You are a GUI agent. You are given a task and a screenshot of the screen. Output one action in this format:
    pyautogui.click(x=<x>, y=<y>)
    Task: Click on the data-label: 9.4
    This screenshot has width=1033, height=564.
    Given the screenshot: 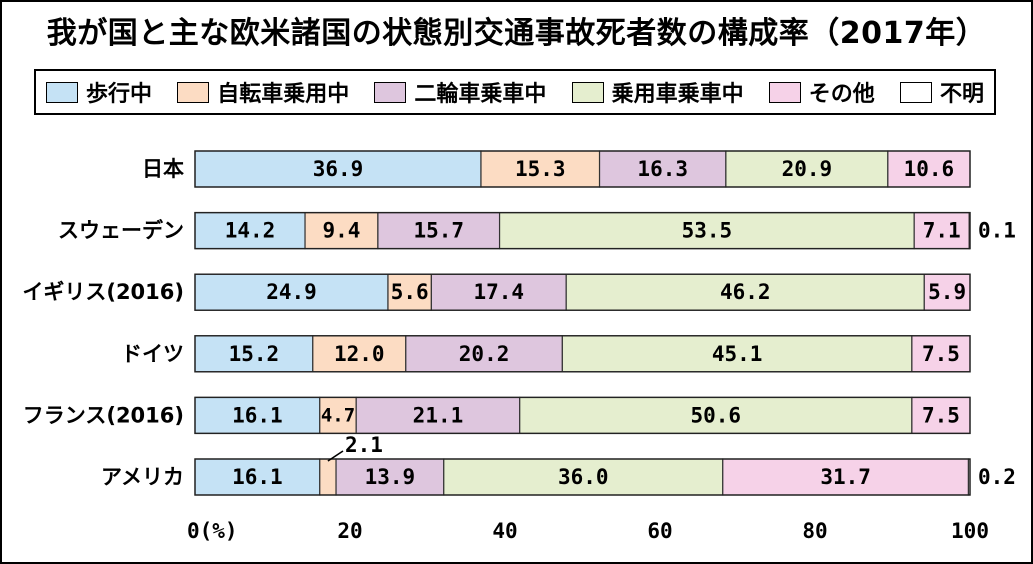 What is the action you would take?
    pyautogui.click(x=342, y=231)
    